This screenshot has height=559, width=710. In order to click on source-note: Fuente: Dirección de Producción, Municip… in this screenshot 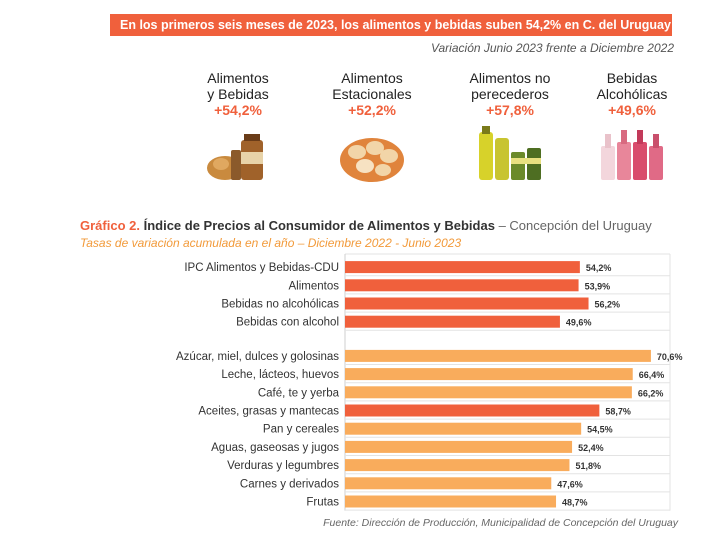, I will do `click(500, 523)`.